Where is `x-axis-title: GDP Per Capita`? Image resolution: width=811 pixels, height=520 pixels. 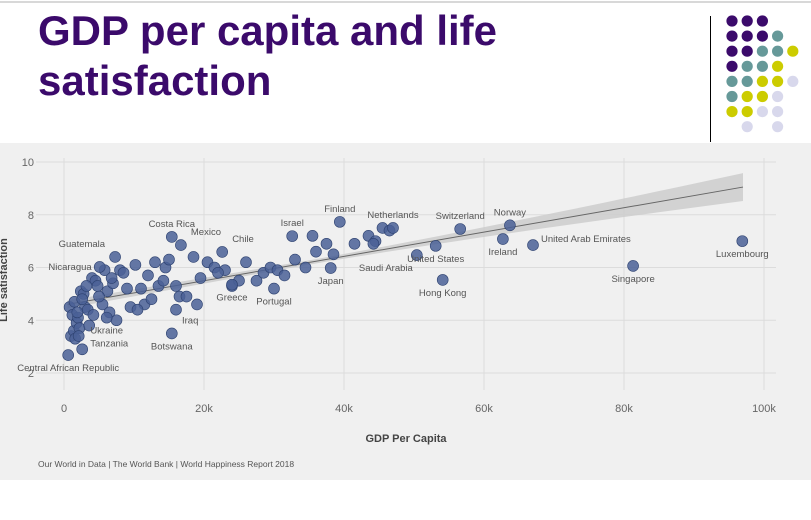
x-axis-title: GDP Per Capita is located at coordinates (406, 439).